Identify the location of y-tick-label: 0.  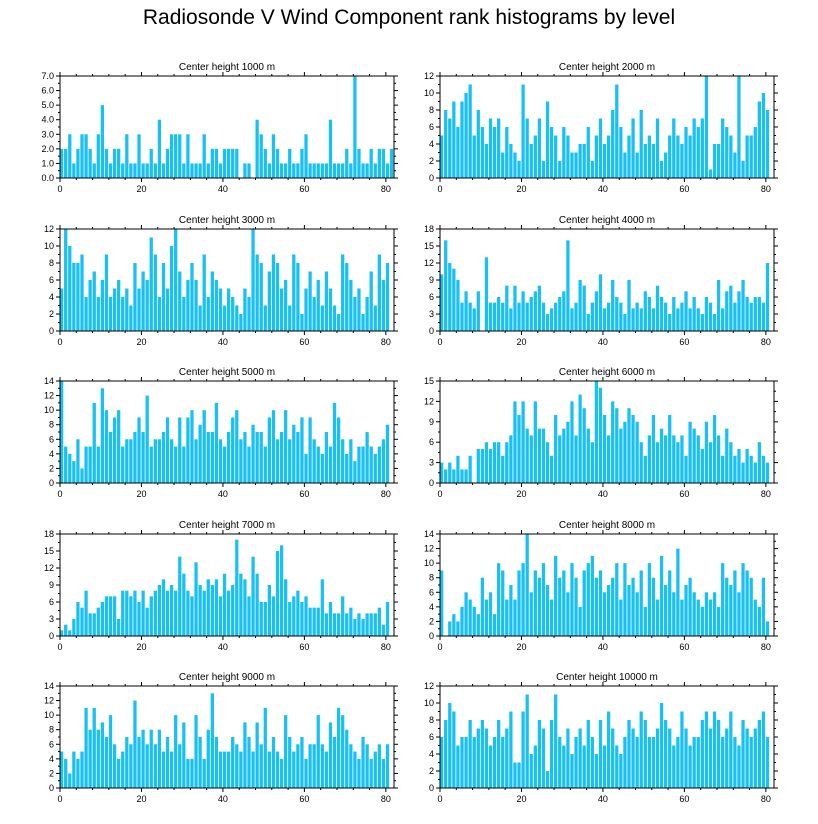
(431, 178).